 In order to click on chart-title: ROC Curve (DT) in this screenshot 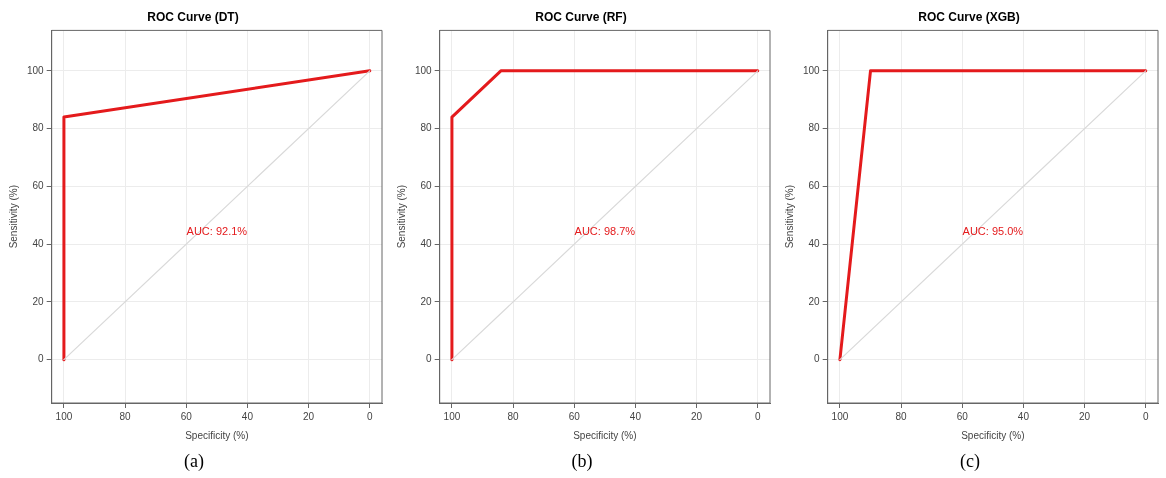, I will do `click(193, 16)`.